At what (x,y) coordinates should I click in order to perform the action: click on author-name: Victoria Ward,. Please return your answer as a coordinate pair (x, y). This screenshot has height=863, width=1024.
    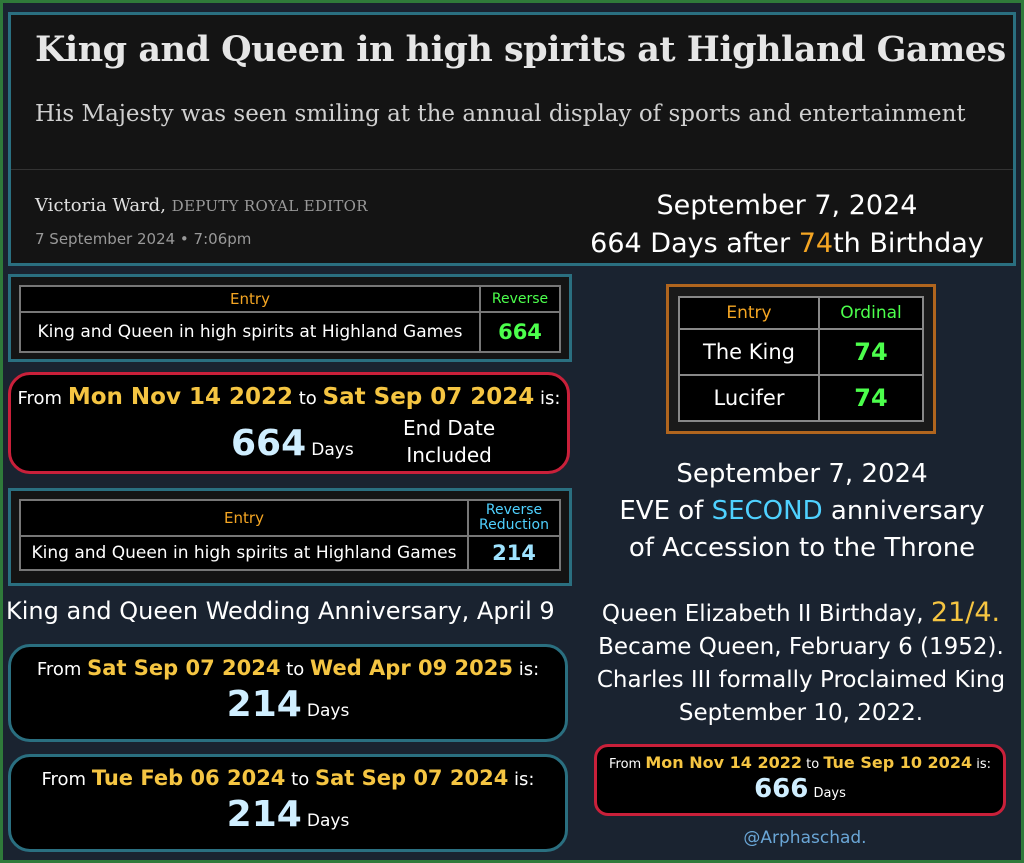
    Looking at the image, I should click on (100, 205).